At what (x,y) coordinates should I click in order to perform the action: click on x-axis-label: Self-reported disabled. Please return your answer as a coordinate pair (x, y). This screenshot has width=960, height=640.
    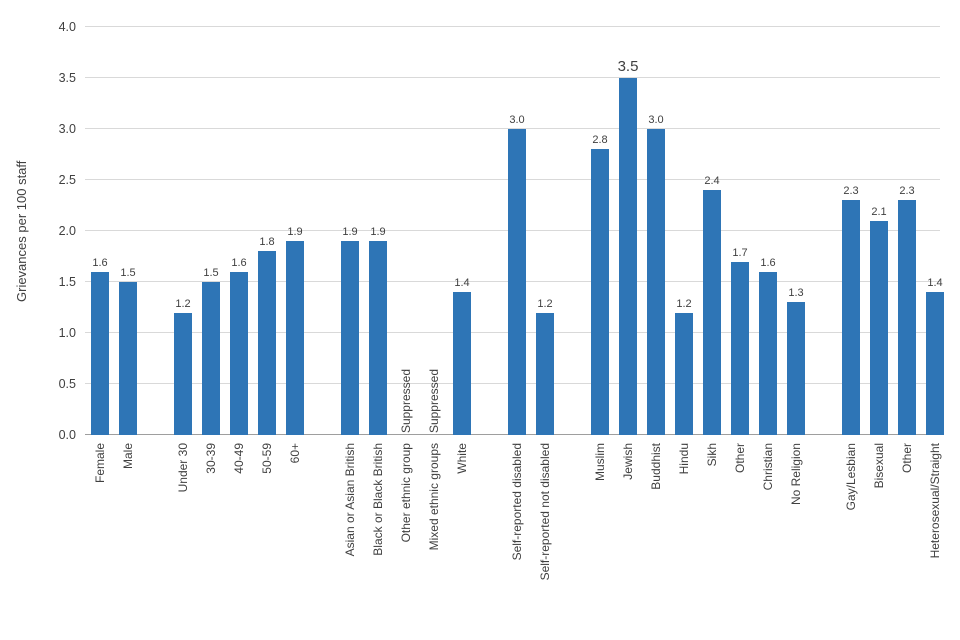
    Looking at the image, I should click on (517, 502).